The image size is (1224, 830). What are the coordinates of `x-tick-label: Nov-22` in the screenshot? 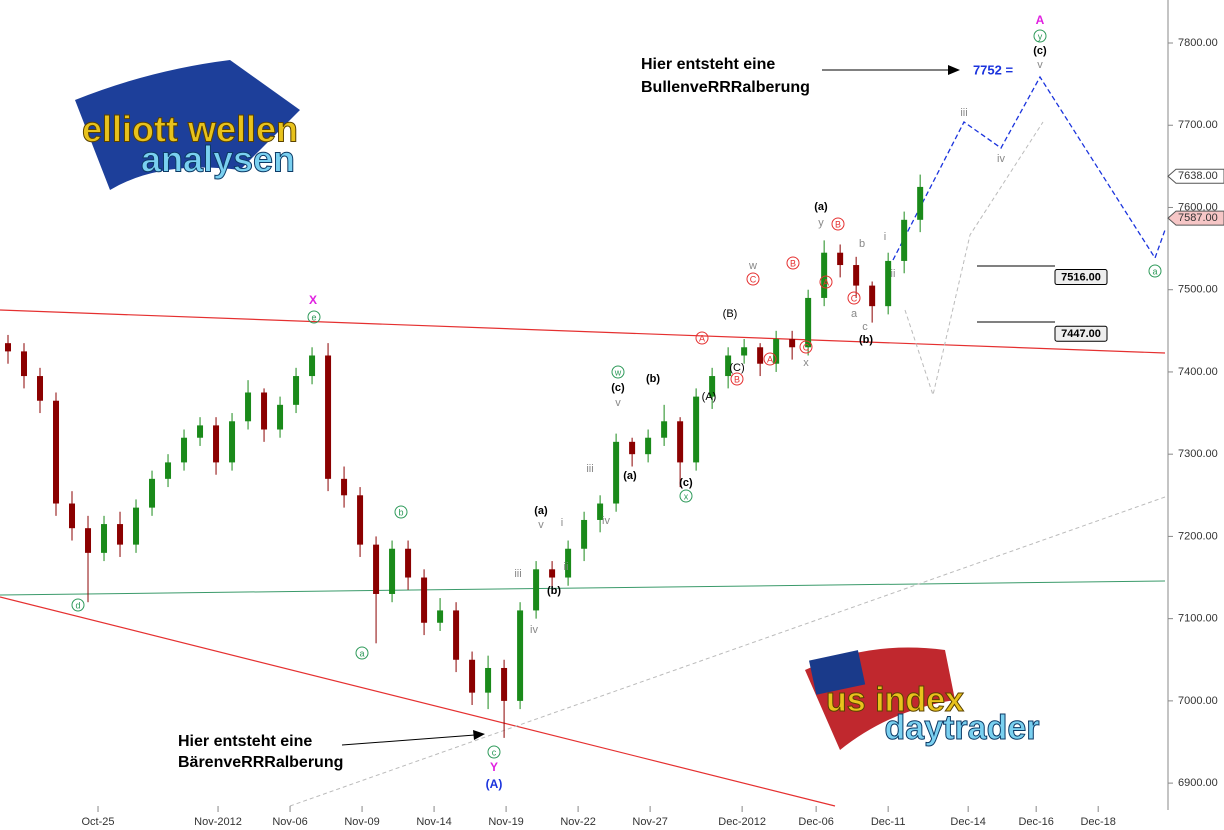 It's located at (577, 822).